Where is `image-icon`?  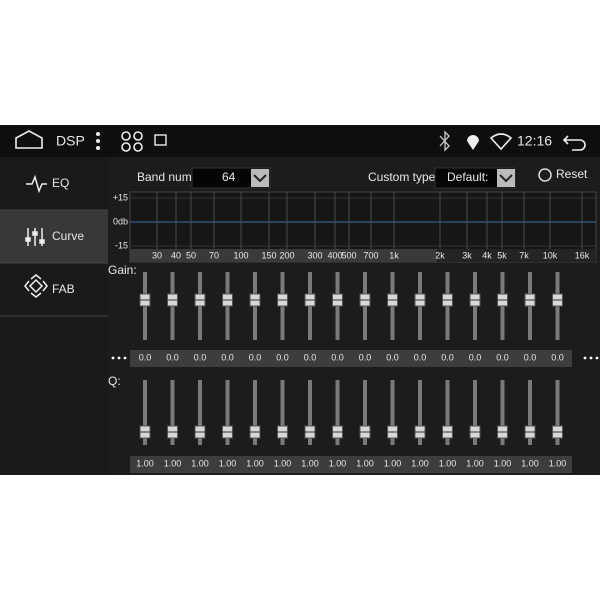 image-icon is located at coordinates (160, 140).